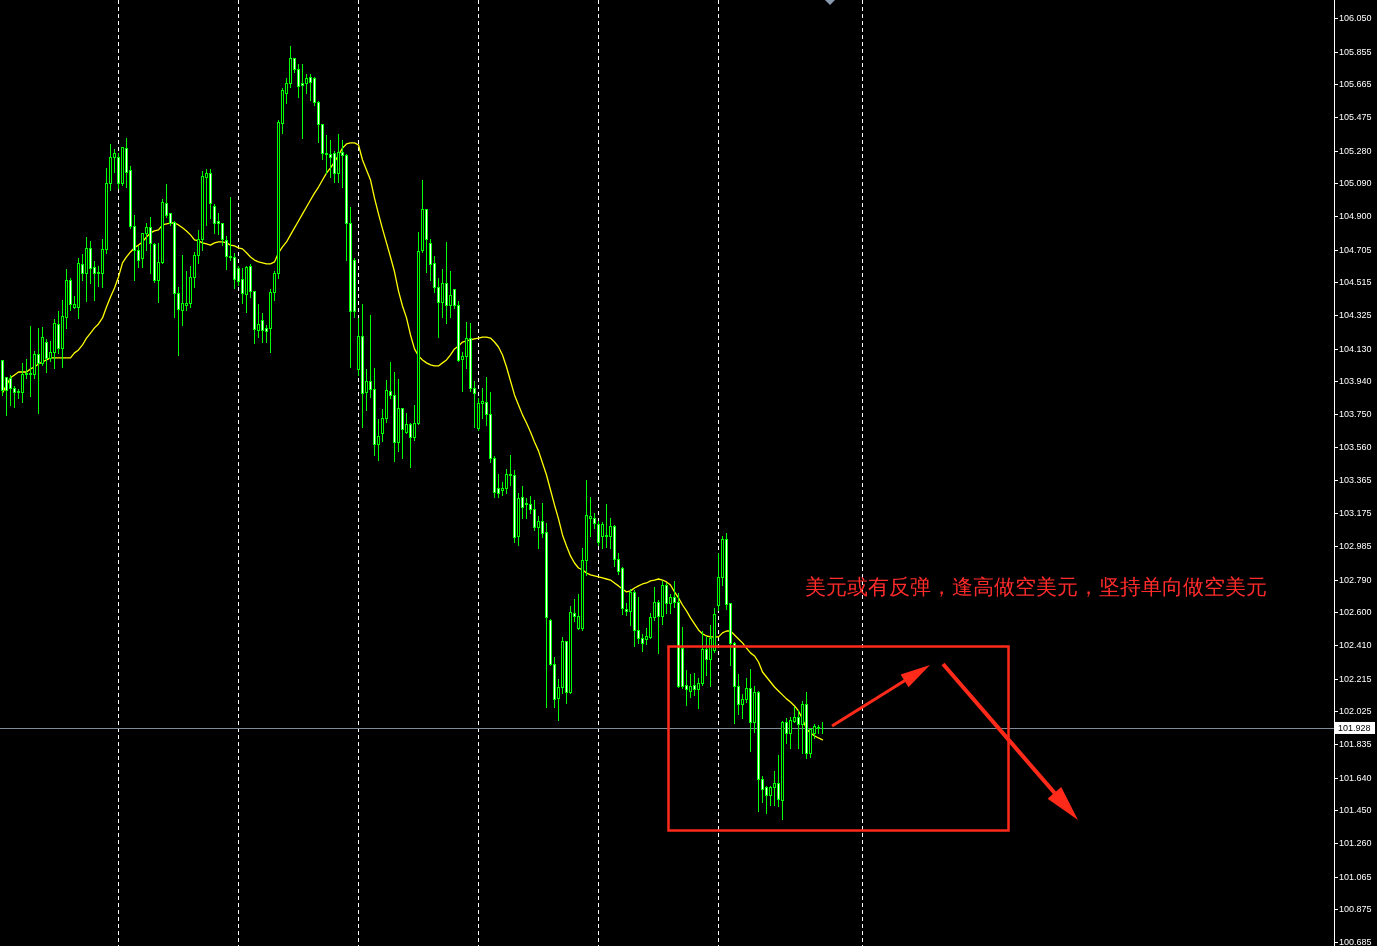 This screenshot has width=1377, height=946. Describe the element at coordinates (1355, 843) in the screenshot. I see `y-tick-label: 101.260` at that location.